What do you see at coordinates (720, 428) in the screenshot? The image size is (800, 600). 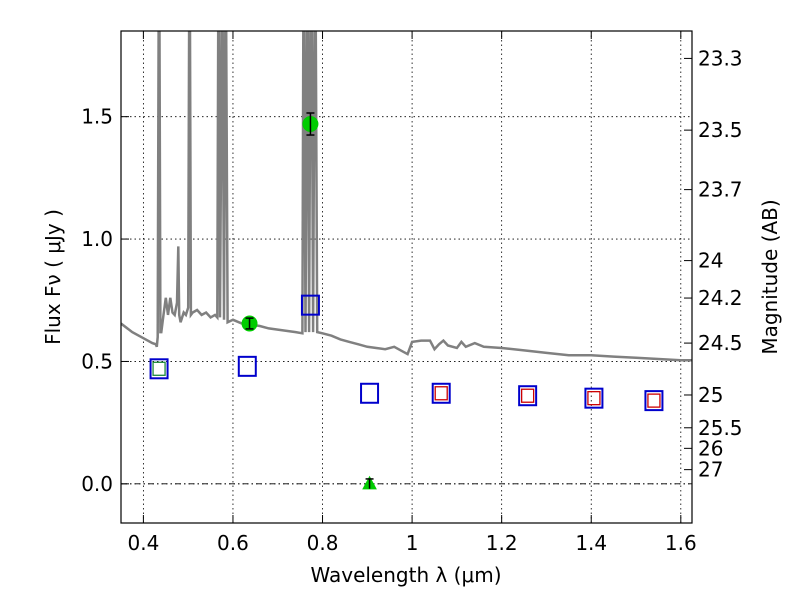 I see `y2-tick-label: 25.5` at bounding box center [720, 428].